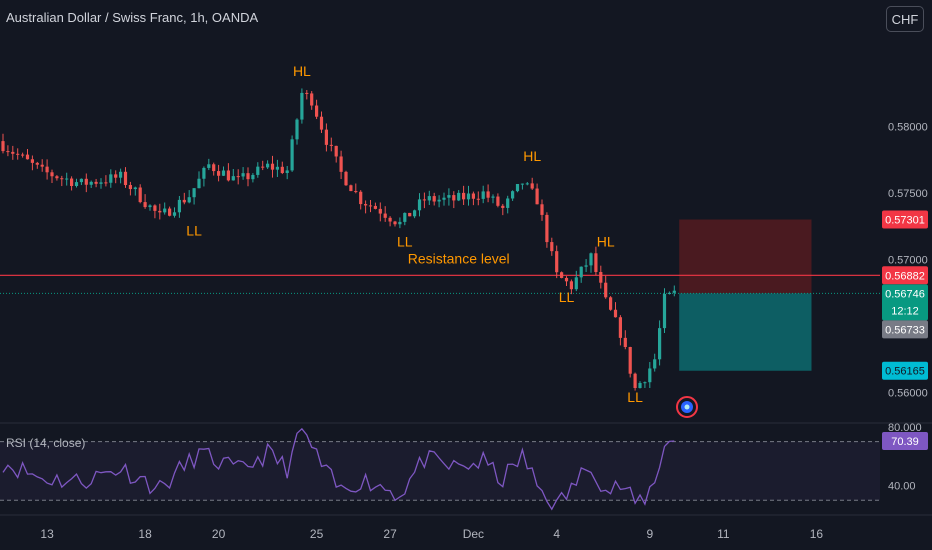  Describe the element at coordinates (687, 407) in the screenshot. I see `alert-icon` at that location.